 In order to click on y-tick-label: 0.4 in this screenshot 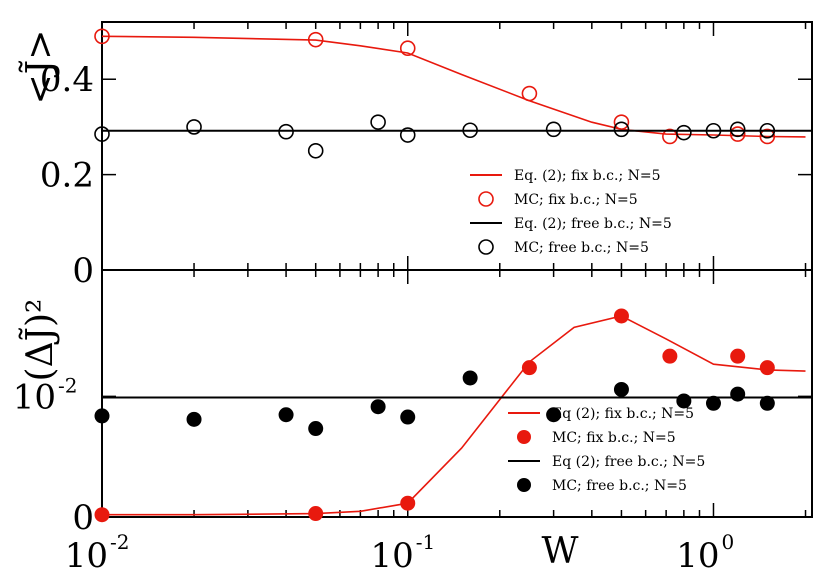, I will do `click(67, 80)`.